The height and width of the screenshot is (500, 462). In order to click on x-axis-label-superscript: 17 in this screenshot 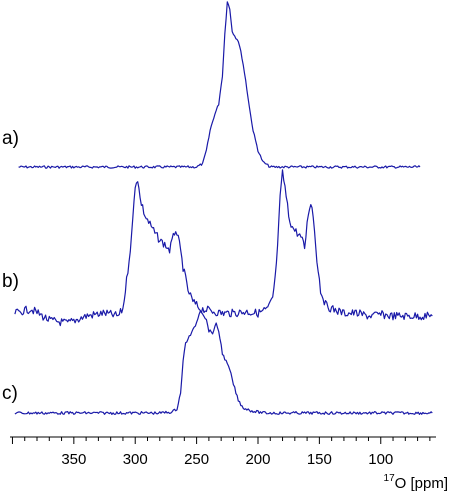, I will do `click(390, 478)`.